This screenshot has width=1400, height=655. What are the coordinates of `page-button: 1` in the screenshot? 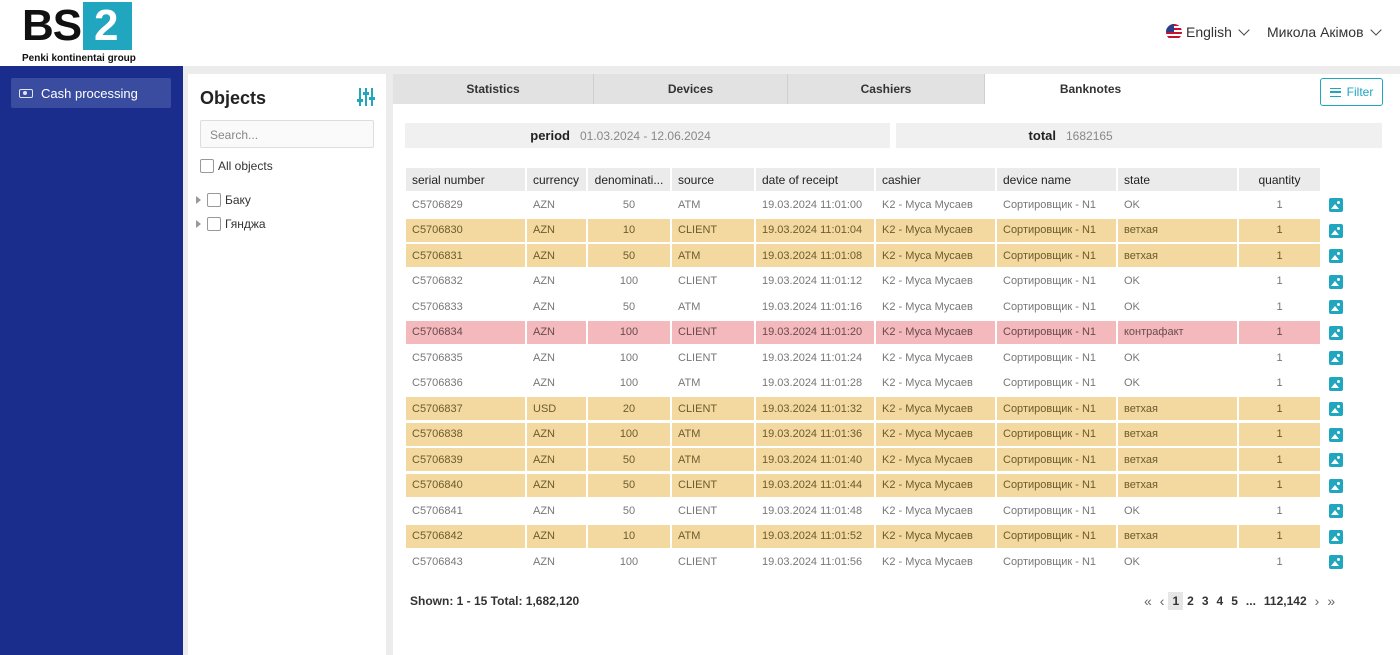 It's located at (1176, 601).